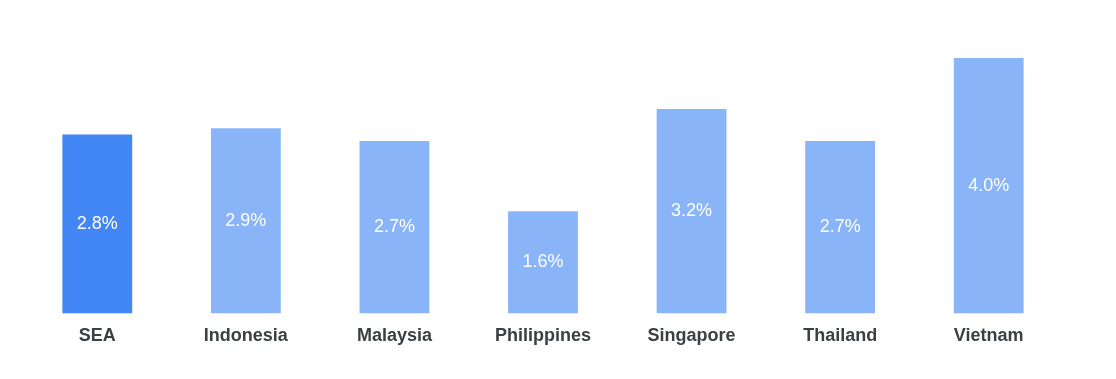 The image size is (1116, 379). I want to click on x-tick-label: Singapore, so click(691, 335).